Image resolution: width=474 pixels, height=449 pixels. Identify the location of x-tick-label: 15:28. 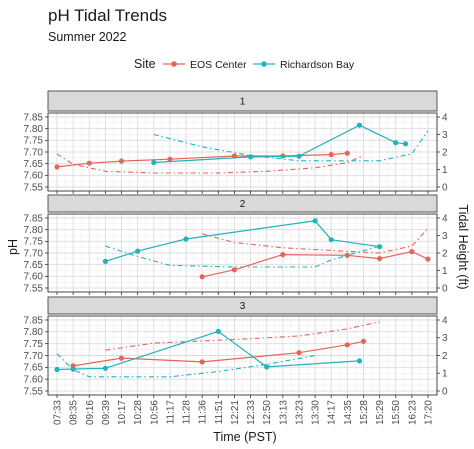
(364, 412).